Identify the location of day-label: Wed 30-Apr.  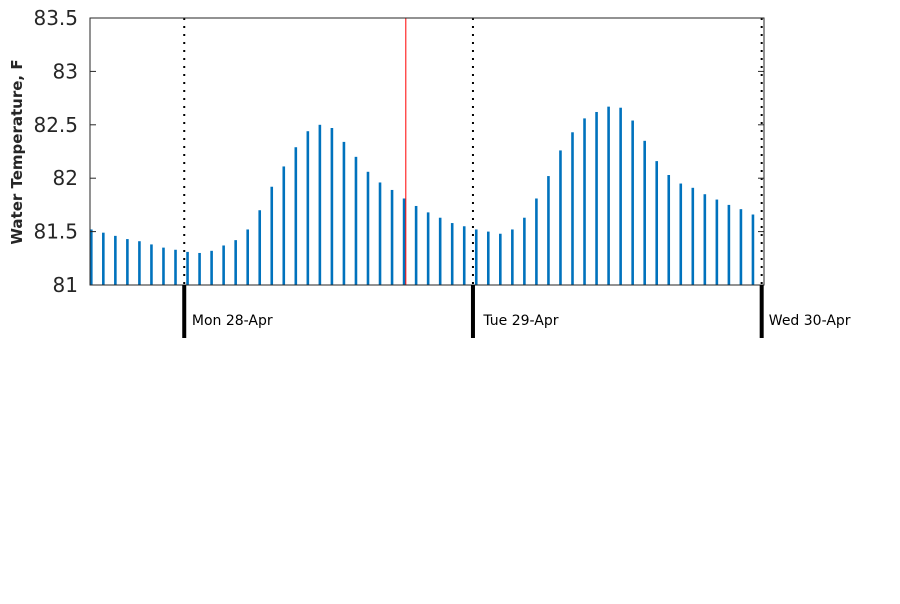
(810, 321).